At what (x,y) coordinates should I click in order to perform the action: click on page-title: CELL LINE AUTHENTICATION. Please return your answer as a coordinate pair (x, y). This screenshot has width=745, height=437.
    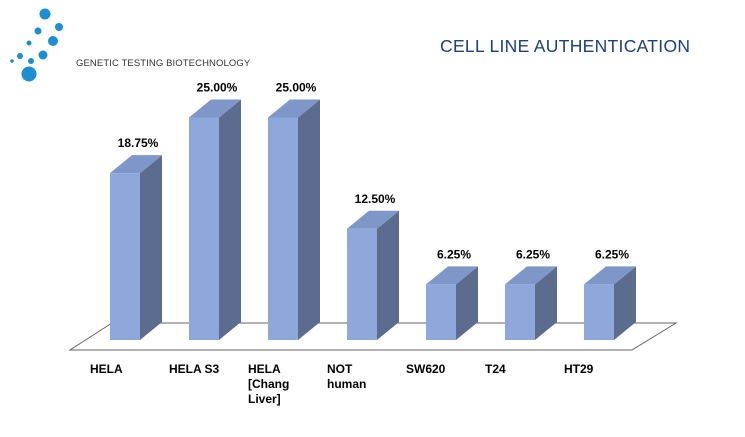
    Looking at the image, I should click on (565, 46).